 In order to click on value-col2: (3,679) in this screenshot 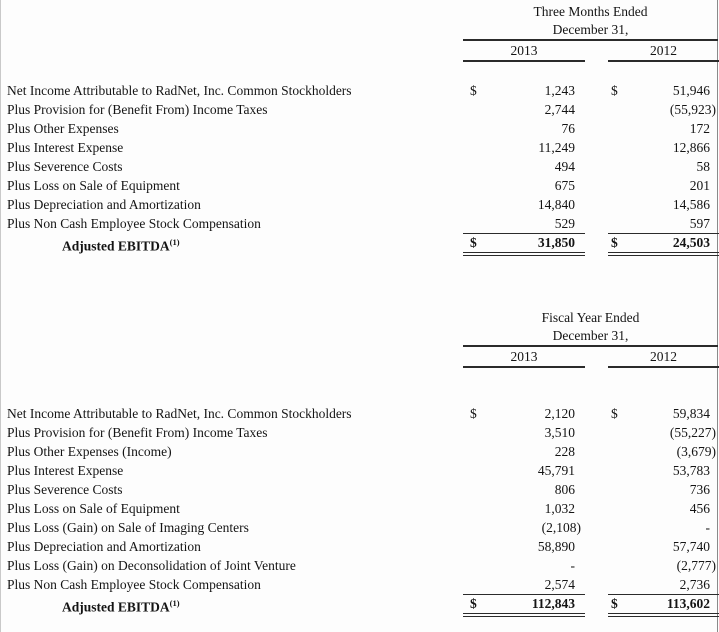, I will do `click(663, 451)`.